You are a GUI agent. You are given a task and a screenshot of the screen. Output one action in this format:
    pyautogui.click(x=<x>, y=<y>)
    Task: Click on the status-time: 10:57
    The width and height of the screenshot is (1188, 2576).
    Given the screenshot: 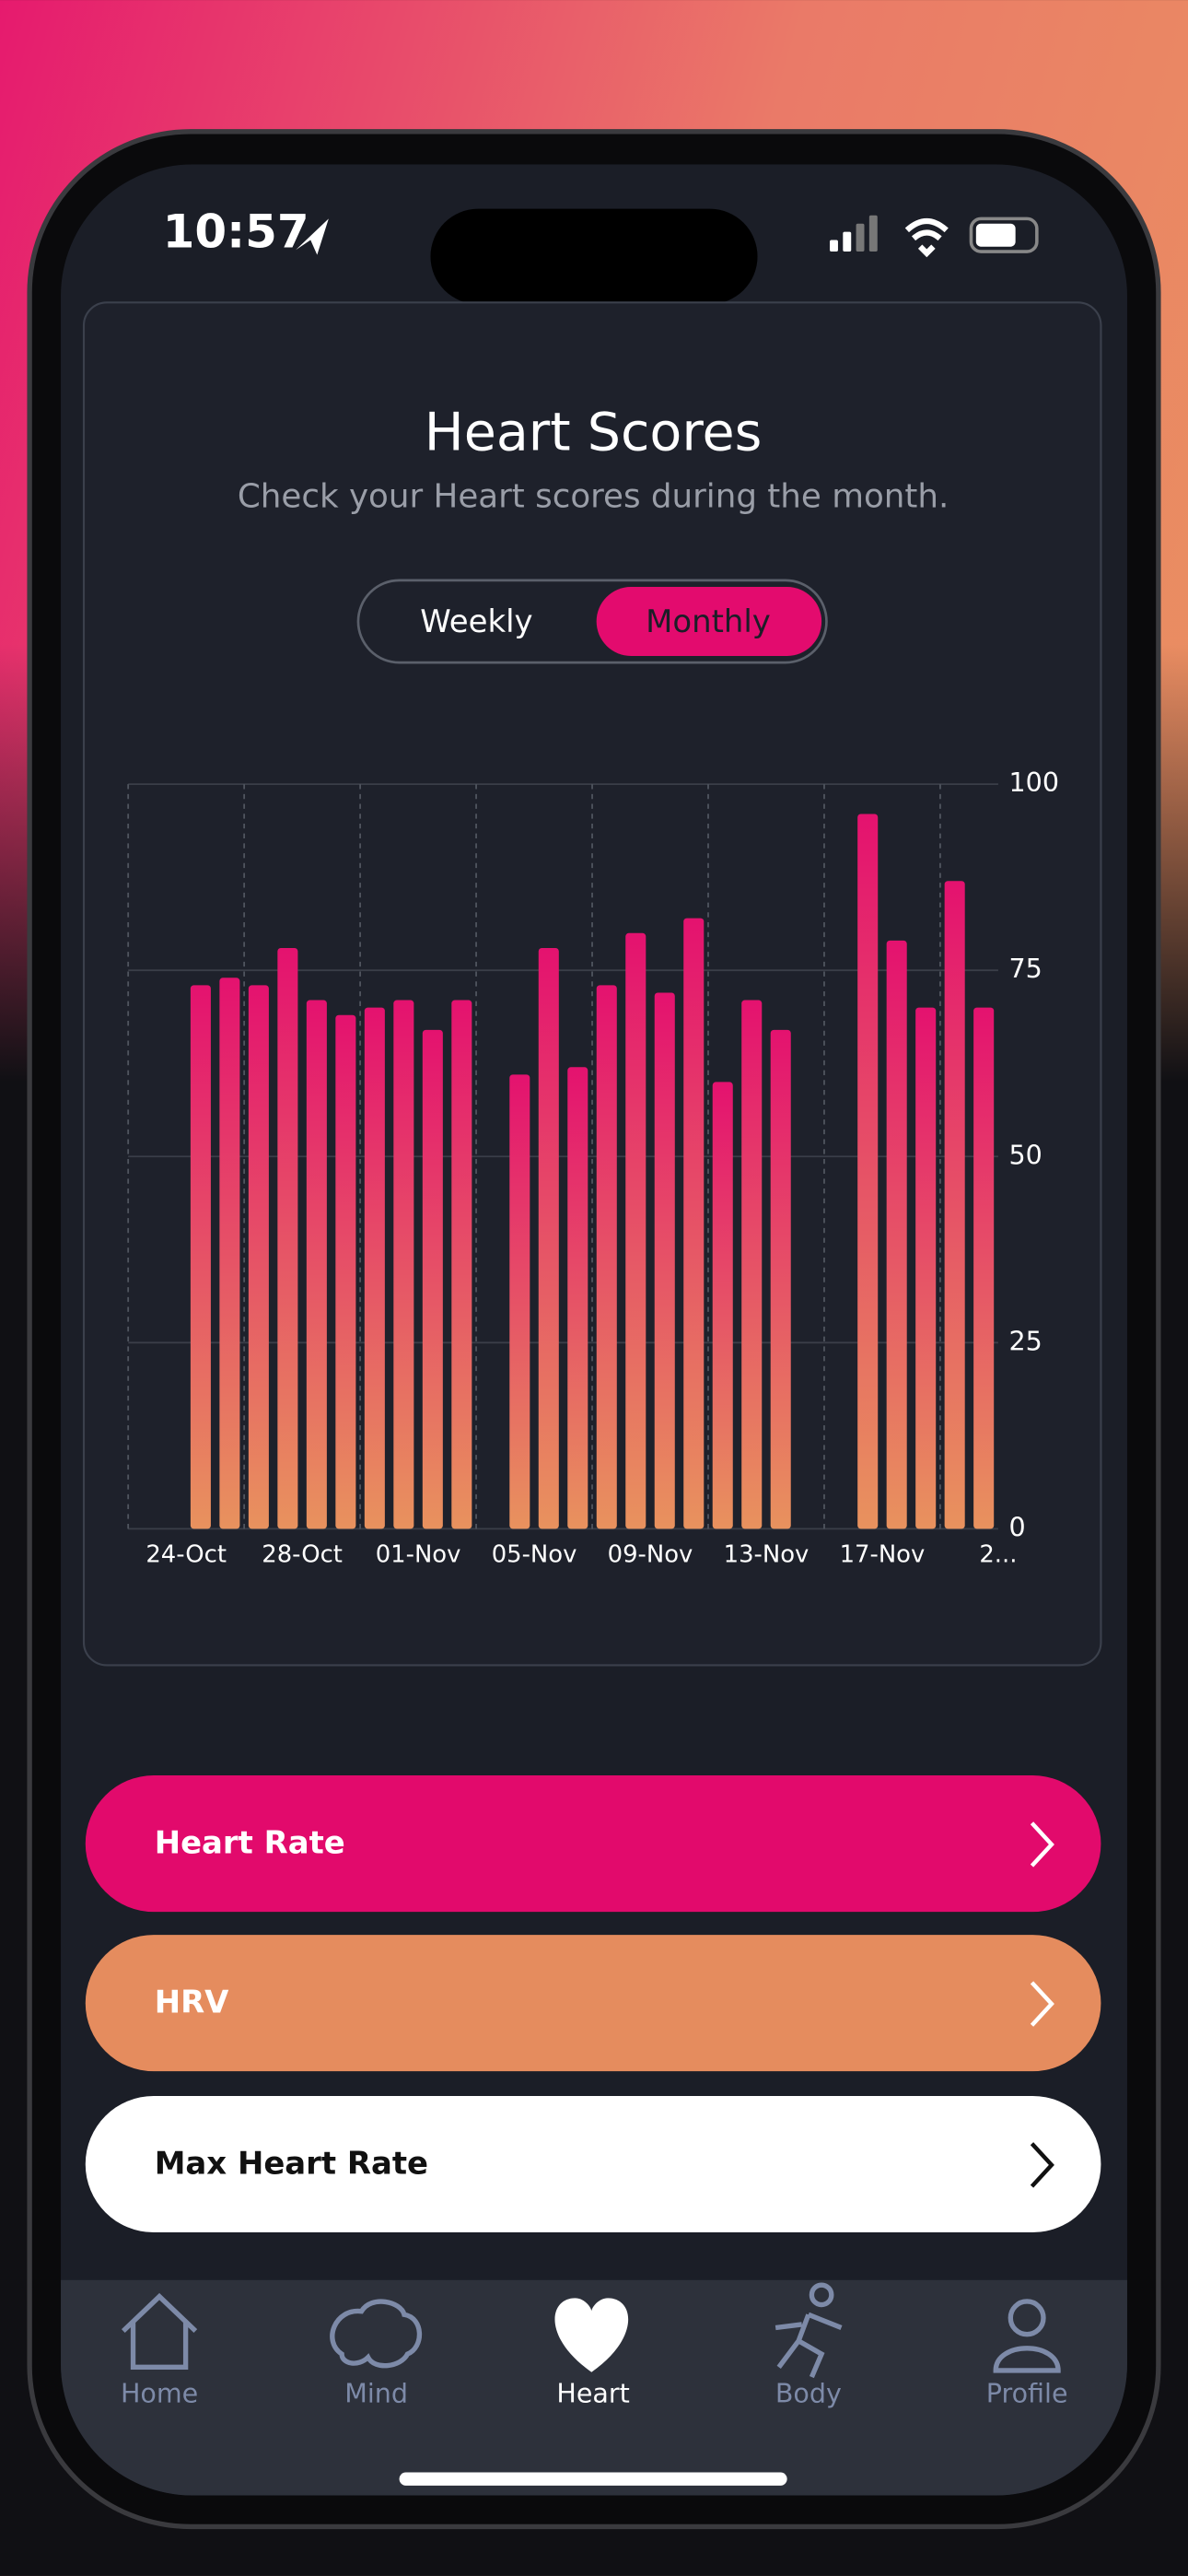 What is the action you would take?
    pyautogui.click(x=236, y=232)
    